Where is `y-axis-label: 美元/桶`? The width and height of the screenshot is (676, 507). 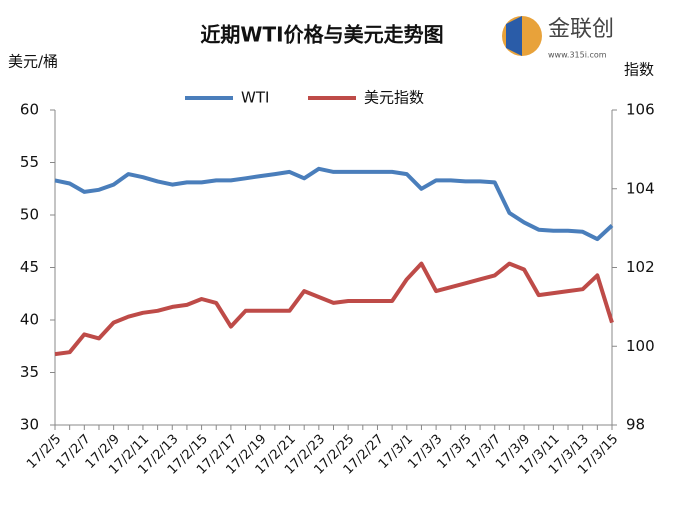 y-axis-label: 美元/桶 is located at coordinates (33, 62).